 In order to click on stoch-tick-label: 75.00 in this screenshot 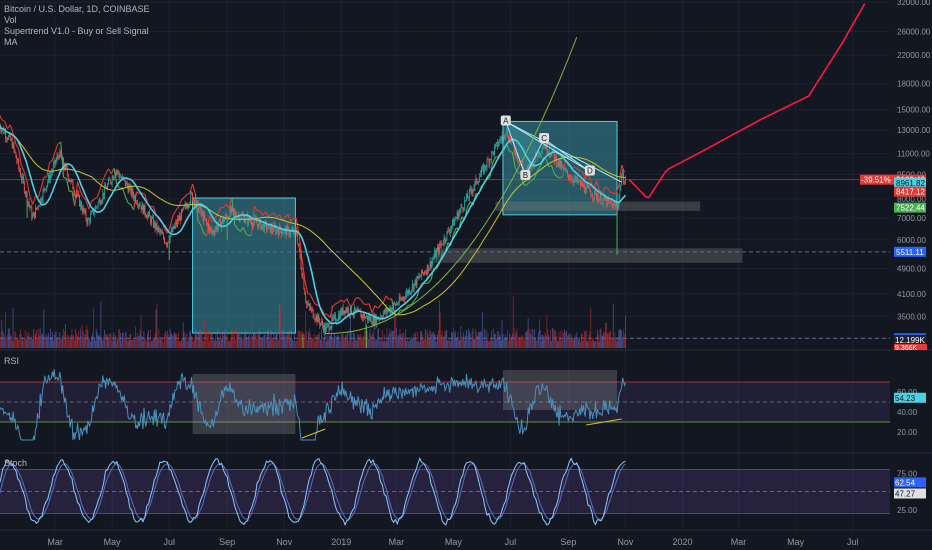, I will do `click(907, 473)`.